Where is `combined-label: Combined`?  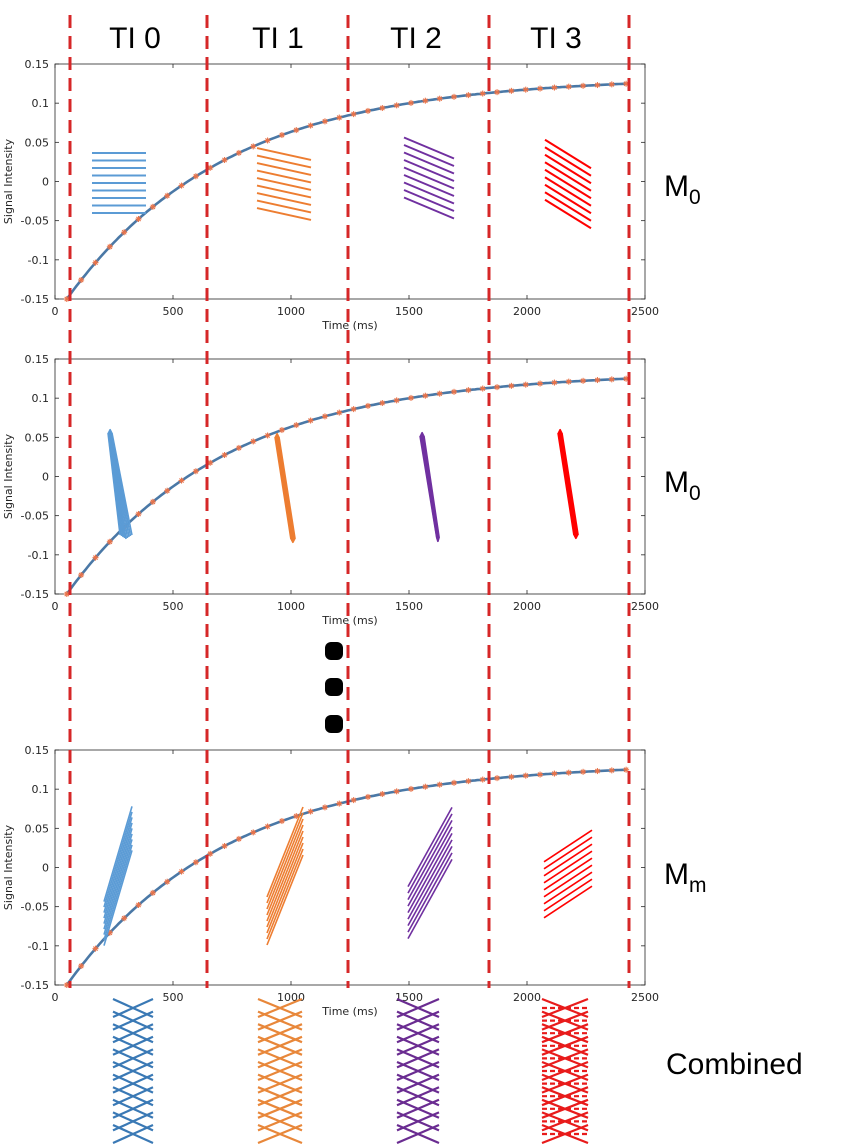 combined-label: Combined is located at coordinates (734, 1064).